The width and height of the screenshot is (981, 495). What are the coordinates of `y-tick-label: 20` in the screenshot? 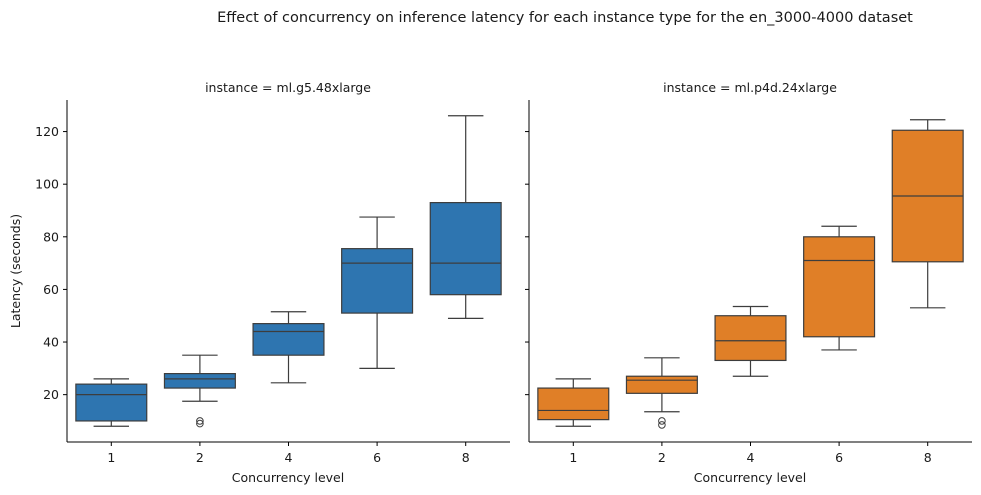 It's located at (51, 394).